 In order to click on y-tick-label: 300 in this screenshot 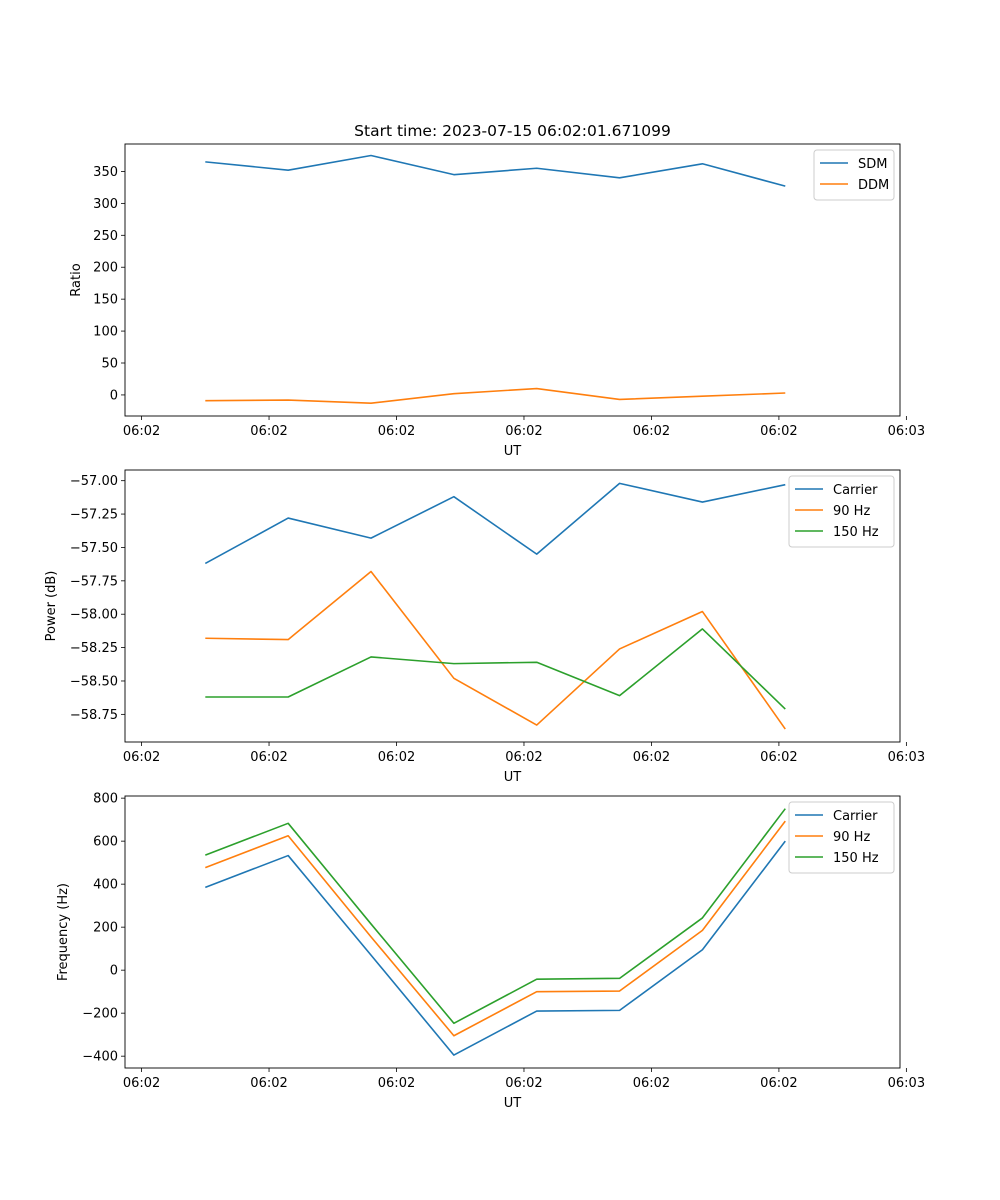, I will do `click(105, 204)`.